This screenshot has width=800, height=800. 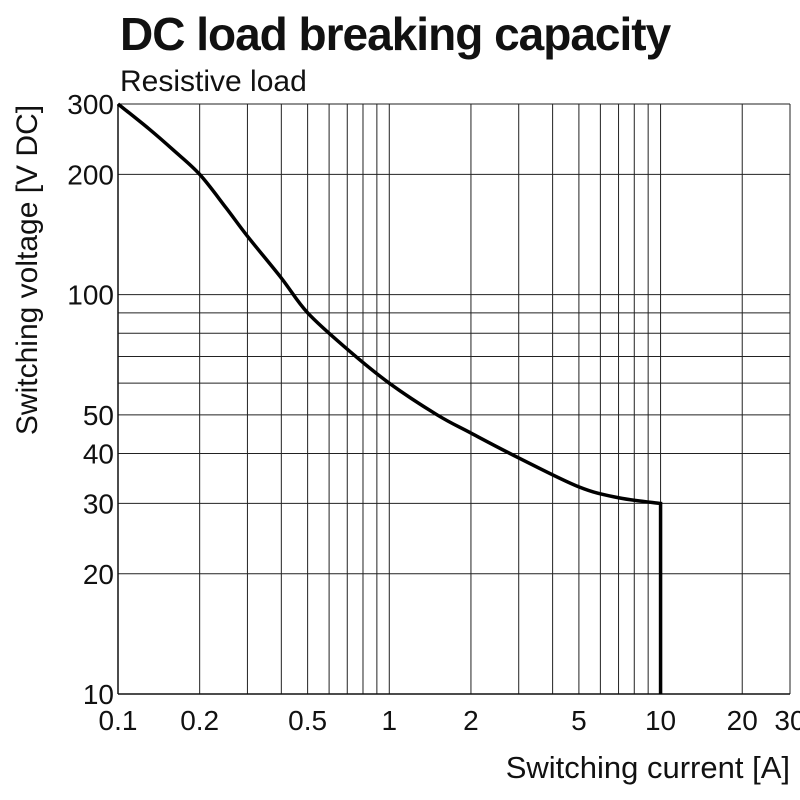 I want to click on chart-subtitle: Resistive load, so click(x=213, y=81).